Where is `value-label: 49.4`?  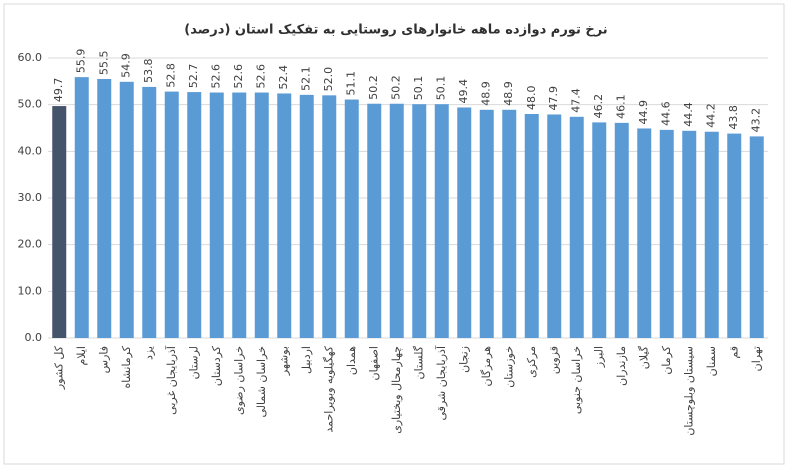 value-label: 49.4 is located at coordinates (463, 91).